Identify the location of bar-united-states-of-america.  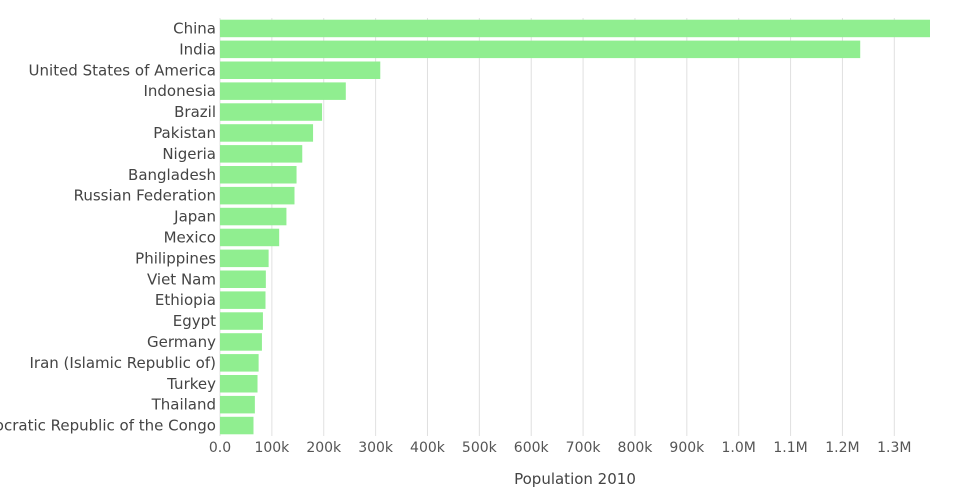
(300, 70).